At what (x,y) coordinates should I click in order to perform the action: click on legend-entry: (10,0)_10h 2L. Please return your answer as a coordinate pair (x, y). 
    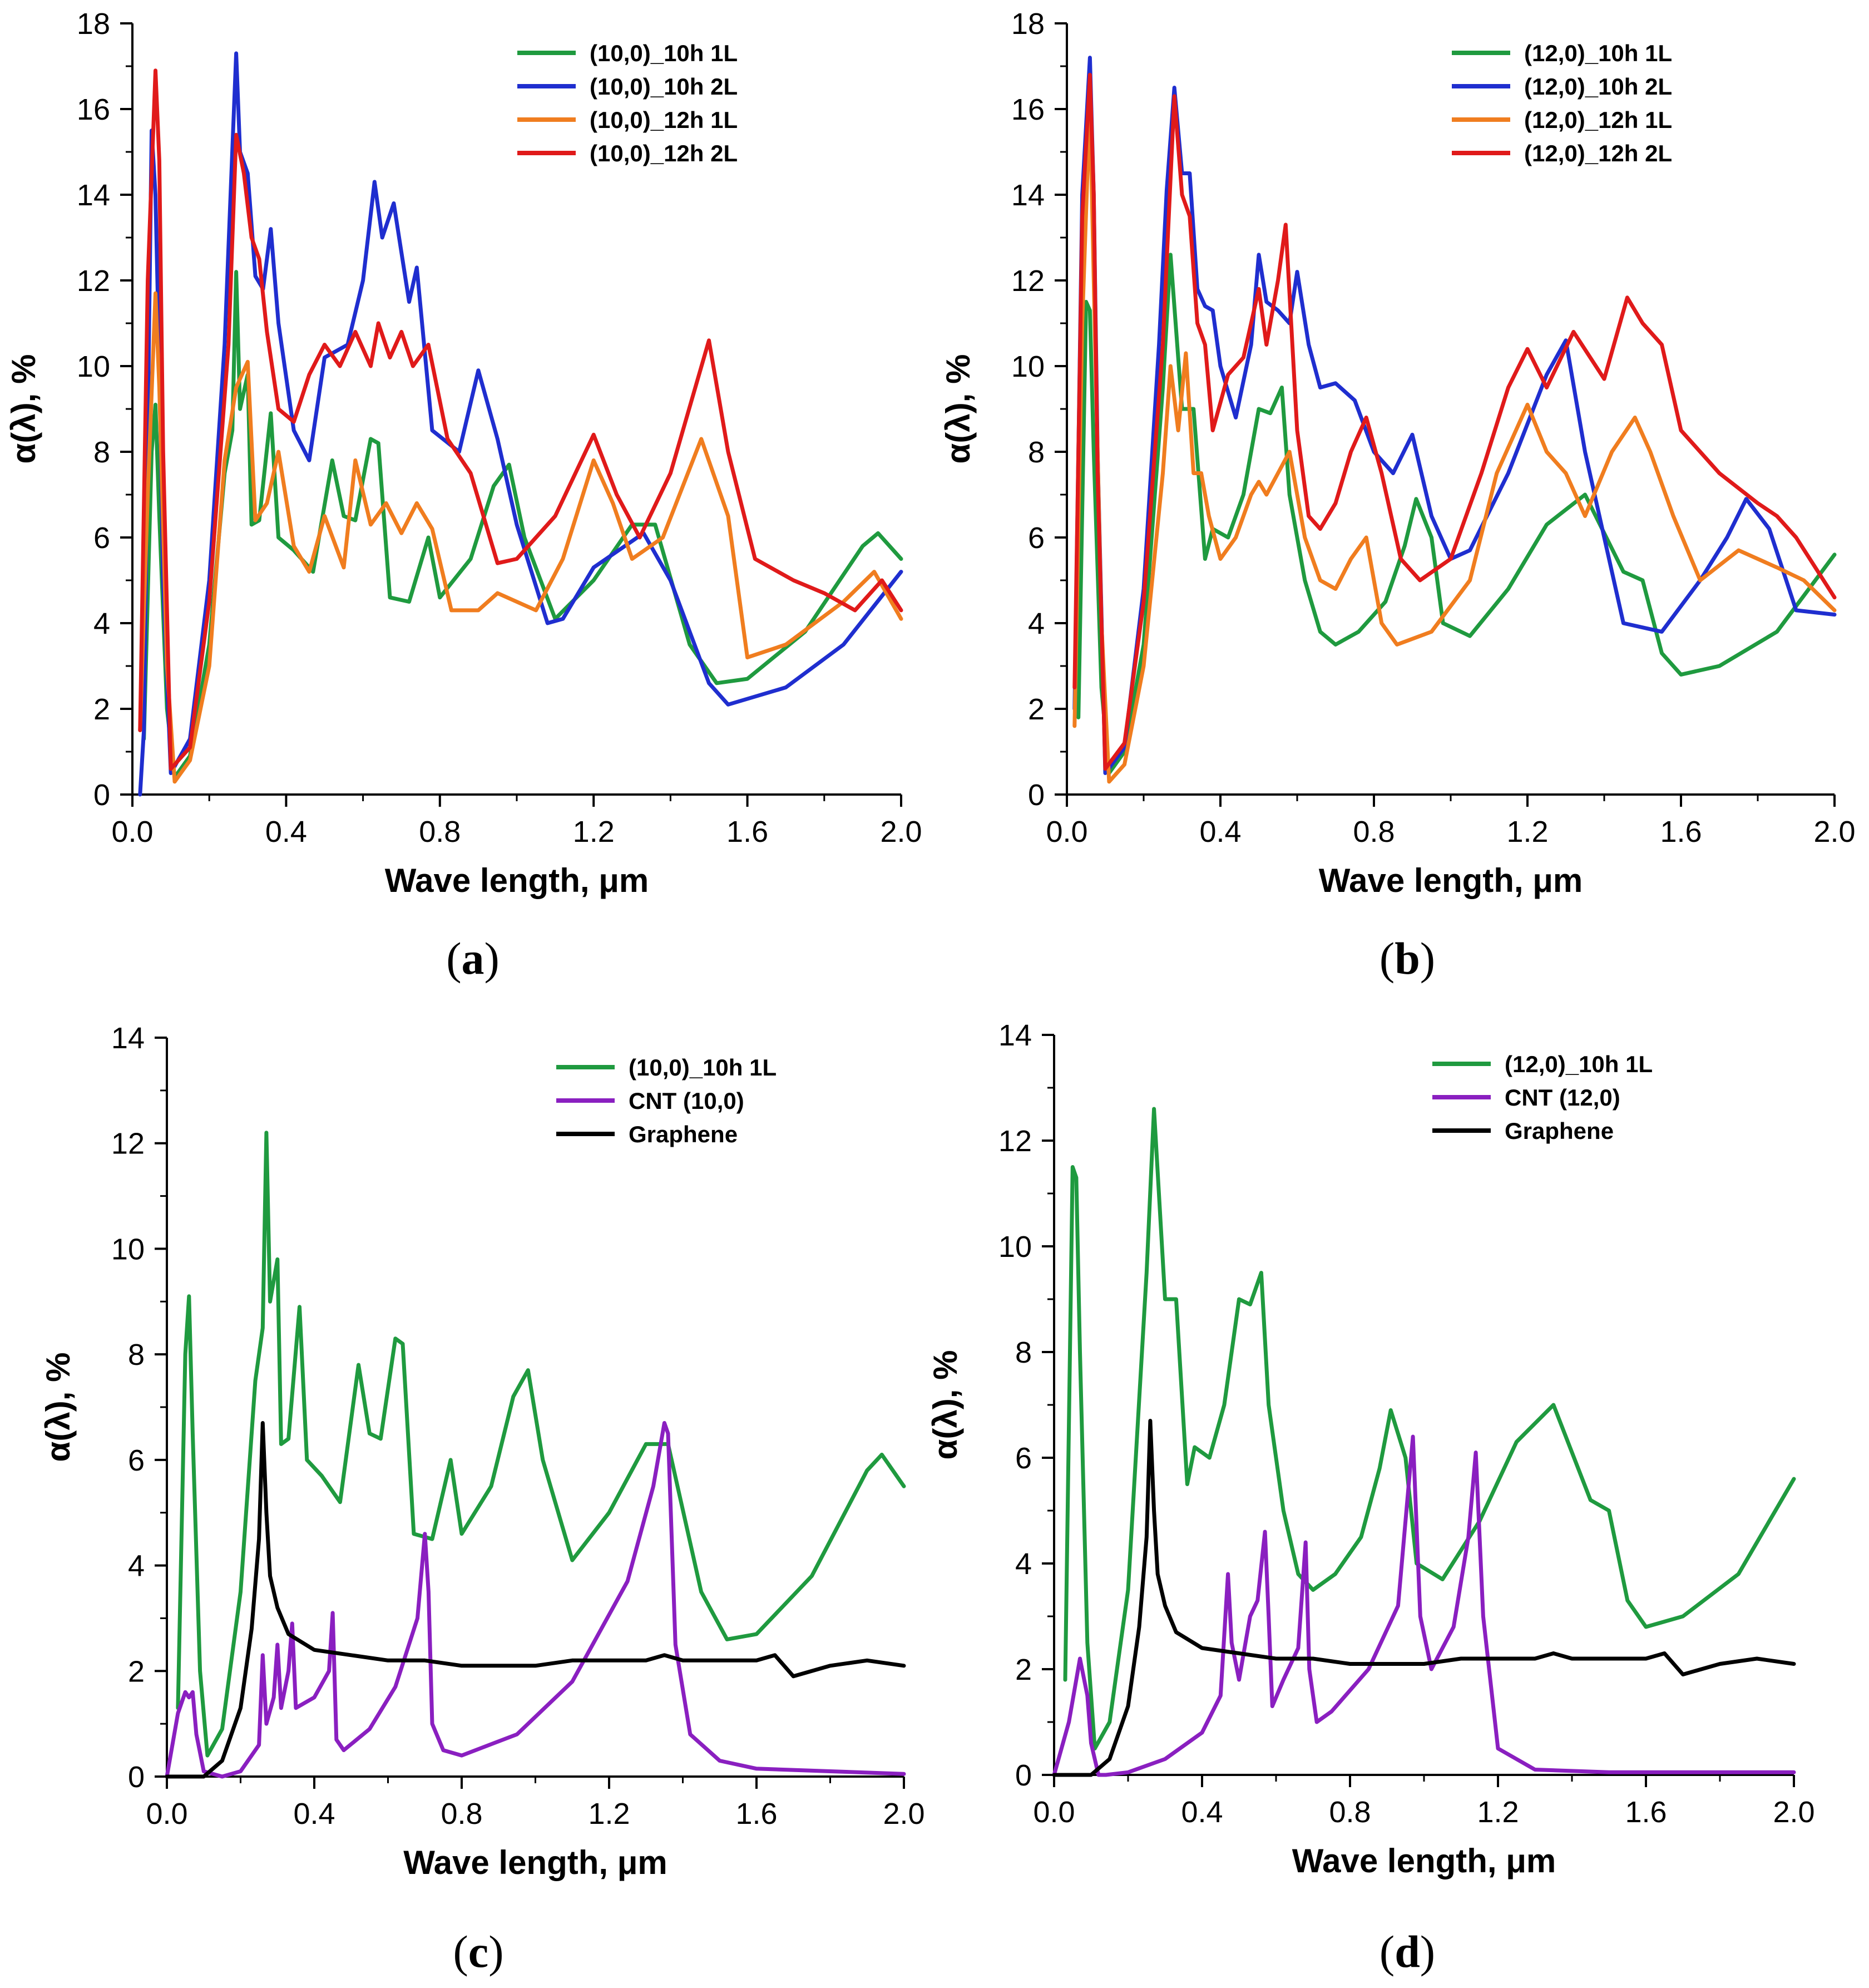
    Looking at the image, I should click on (664, 86).